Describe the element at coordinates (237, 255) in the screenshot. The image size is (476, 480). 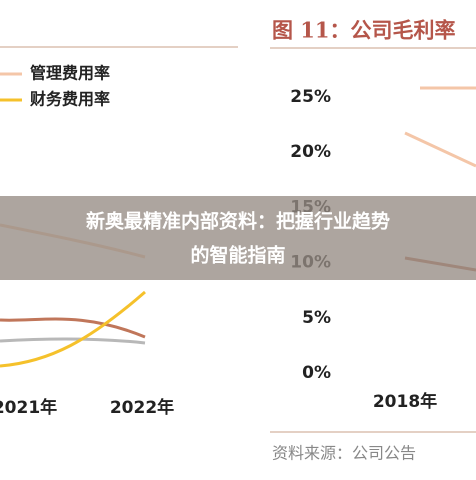
I see `banner-text: 的智能指南` at that location.